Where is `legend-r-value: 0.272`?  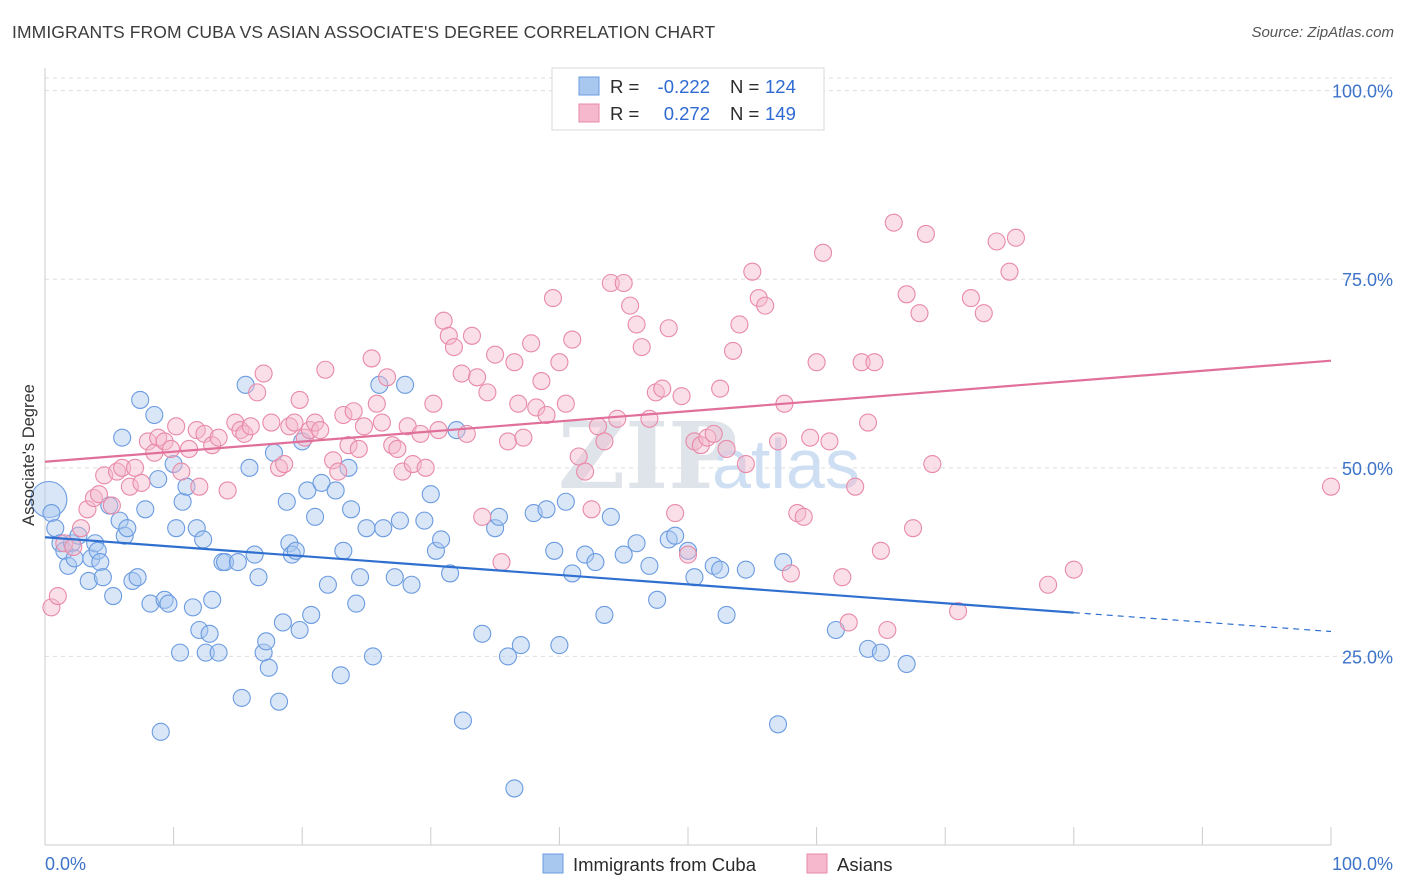 legend-r-value: 0.272 is located at coordinates (687, 113).